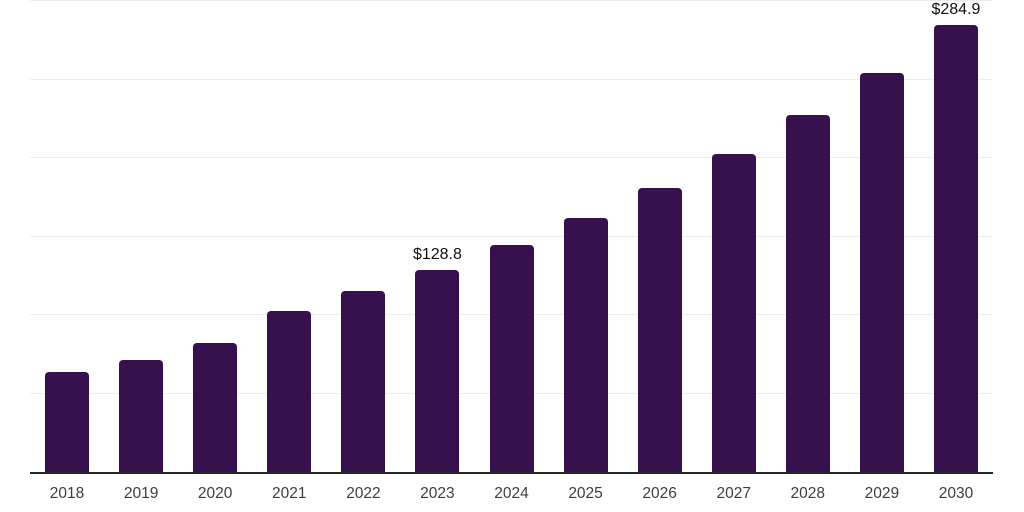 The width and height of the screenshot is (1024, 512). What do you see at coordinates (67, 493) in the screenshot?
I see `x-tick-2018: 2018` at bounding box center [67, 493].